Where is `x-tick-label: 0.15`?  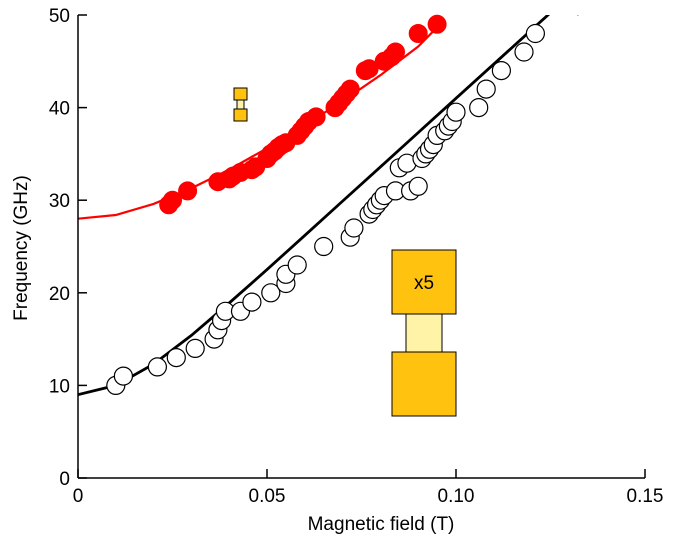
x-tick-label: 0.15 is located at coordinates (645, 496).